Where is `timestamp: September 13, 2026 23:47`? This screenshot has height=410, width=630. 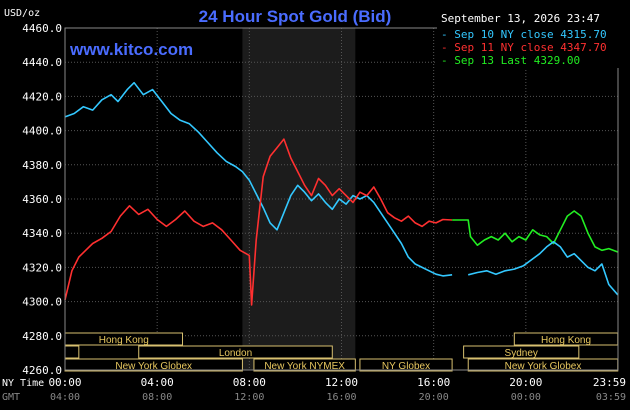
timestamp: September 13, 2026 23:47 is located at coordinates (520, 18).